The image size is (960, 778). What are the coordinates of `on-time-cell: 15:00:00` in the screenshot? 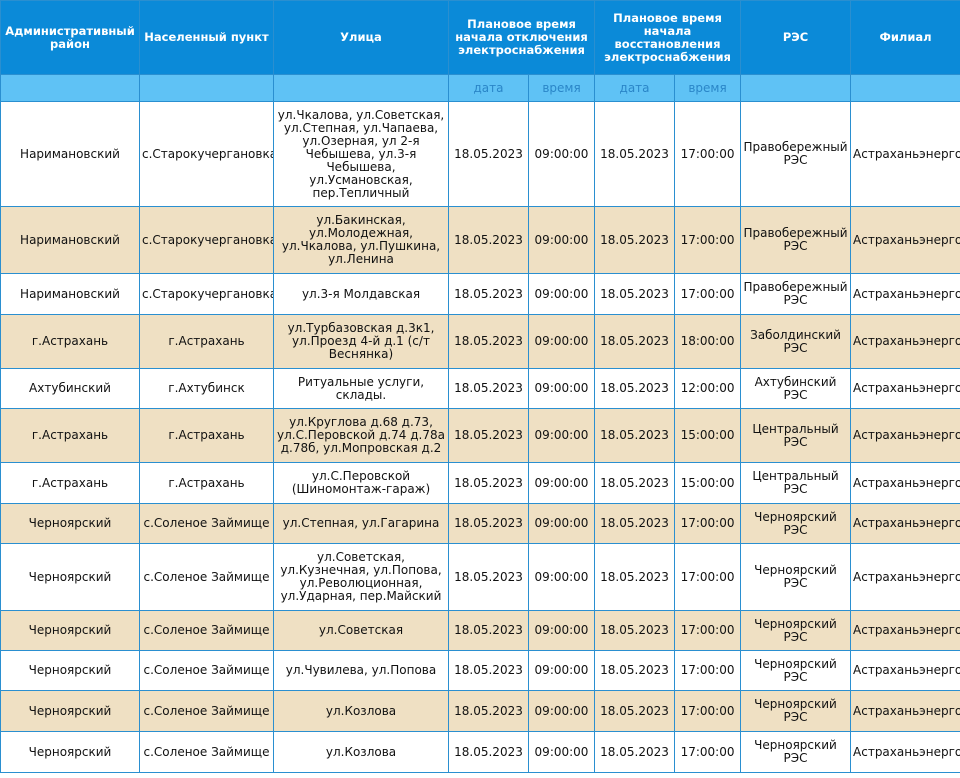 It's located at (708, 483).